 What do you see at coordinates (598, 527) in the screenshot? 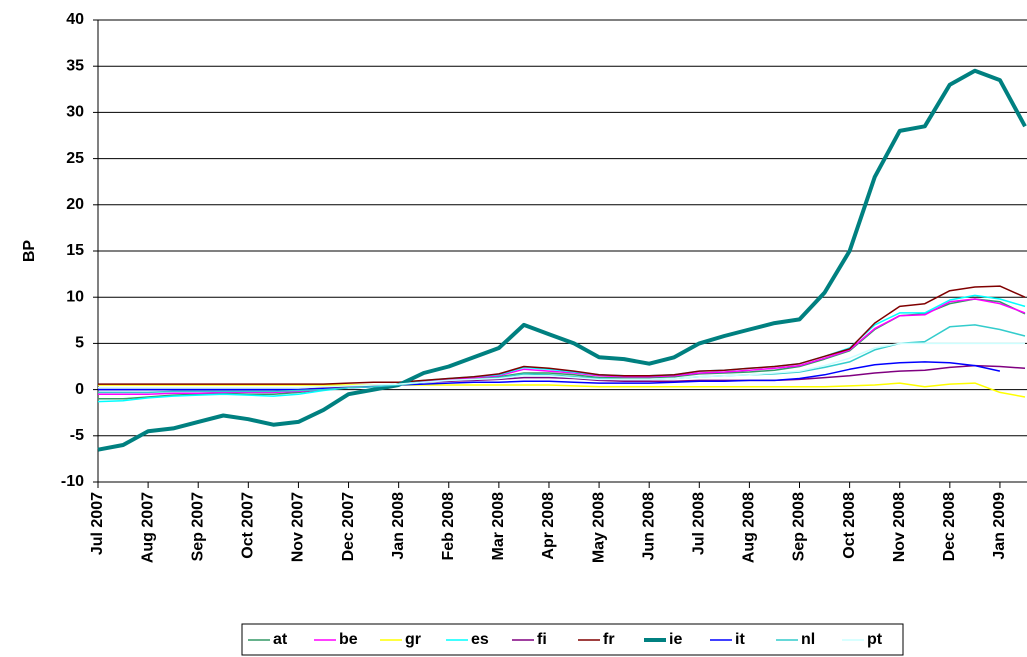
I see `x-tick-label: May 2008` at bounding box center [598, 527].